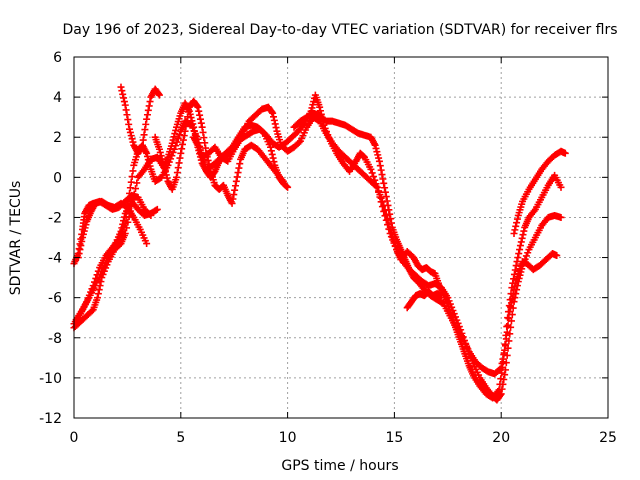 The image size is (640, 480). What do you see at coordinates (16, 238) in the screenshot?
I see `y-axis-label: SDTVAR / TECUs` at bounding box center [16, 238].